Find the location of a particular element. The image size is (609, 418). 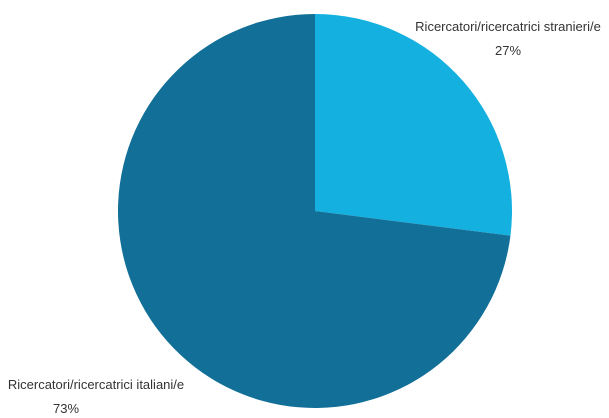

slice-label-italian: Ricercatori/ricercatrici italiani/e is located at coordinates (96, 384).